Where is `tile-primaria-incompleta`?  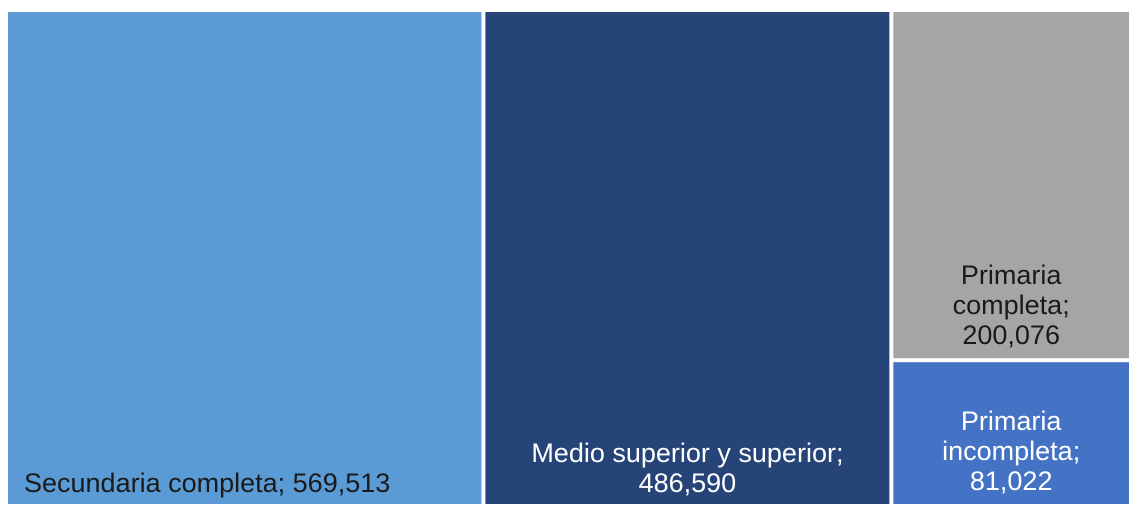
tile-primaria-incompleta is located at coordinates (1011, 433).